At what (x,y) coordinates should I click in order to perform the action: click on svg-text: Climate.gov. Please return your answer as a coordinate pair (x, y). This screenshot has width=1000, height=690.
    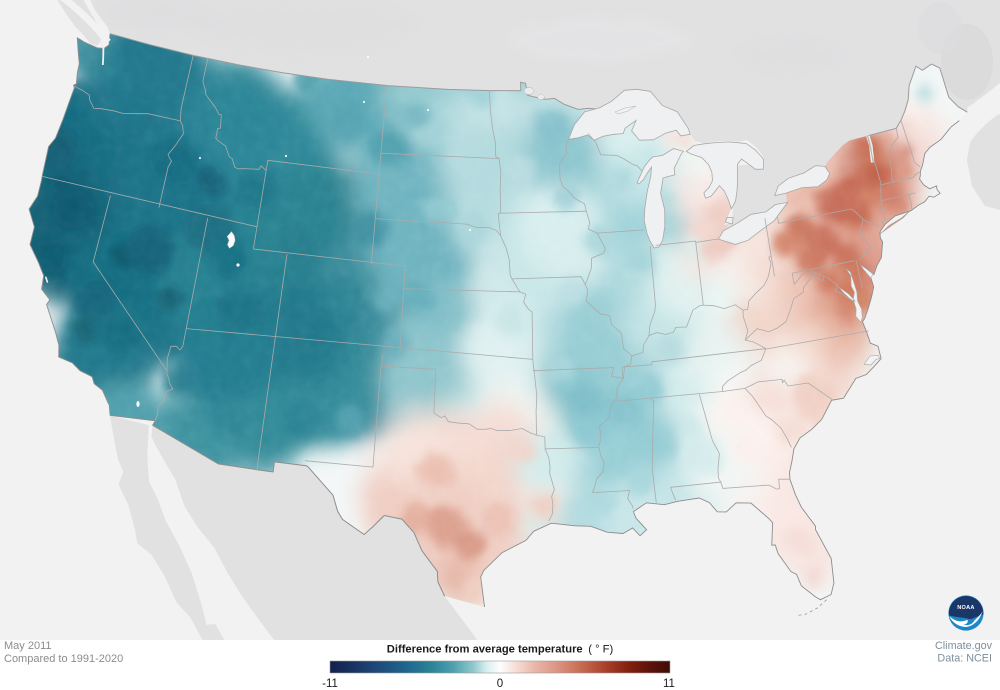
    Looking at the image, I should click on (964, 646).